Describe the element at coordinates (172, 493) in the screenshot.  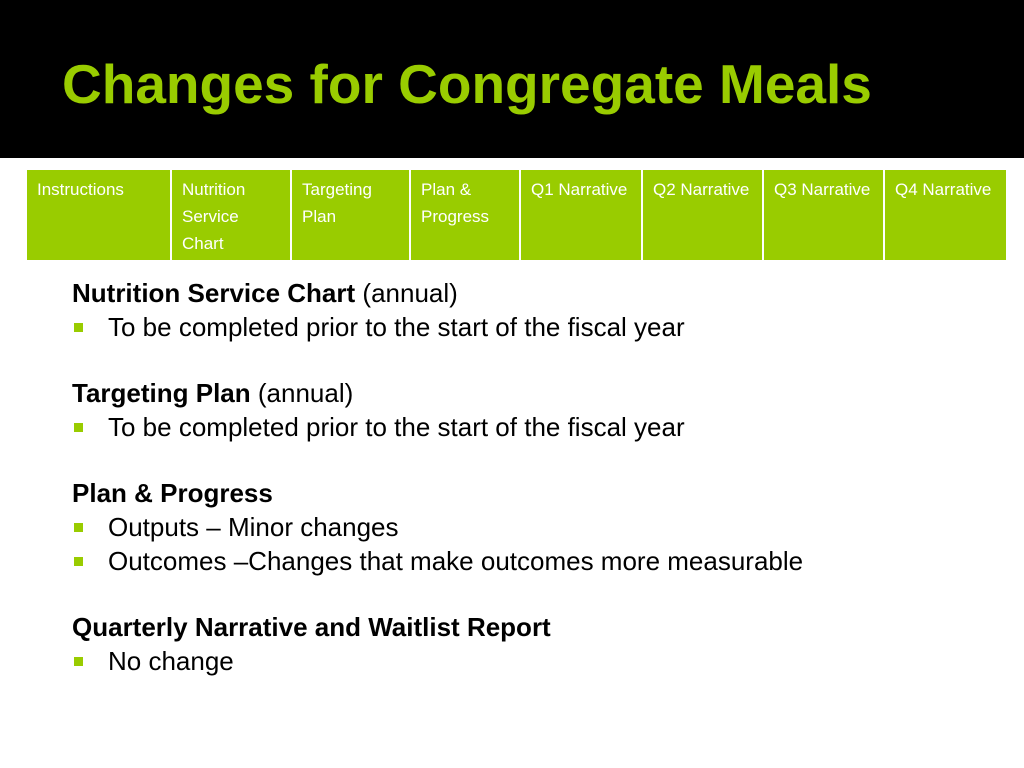
I see `section-heading: Plan & Progress` at that location.